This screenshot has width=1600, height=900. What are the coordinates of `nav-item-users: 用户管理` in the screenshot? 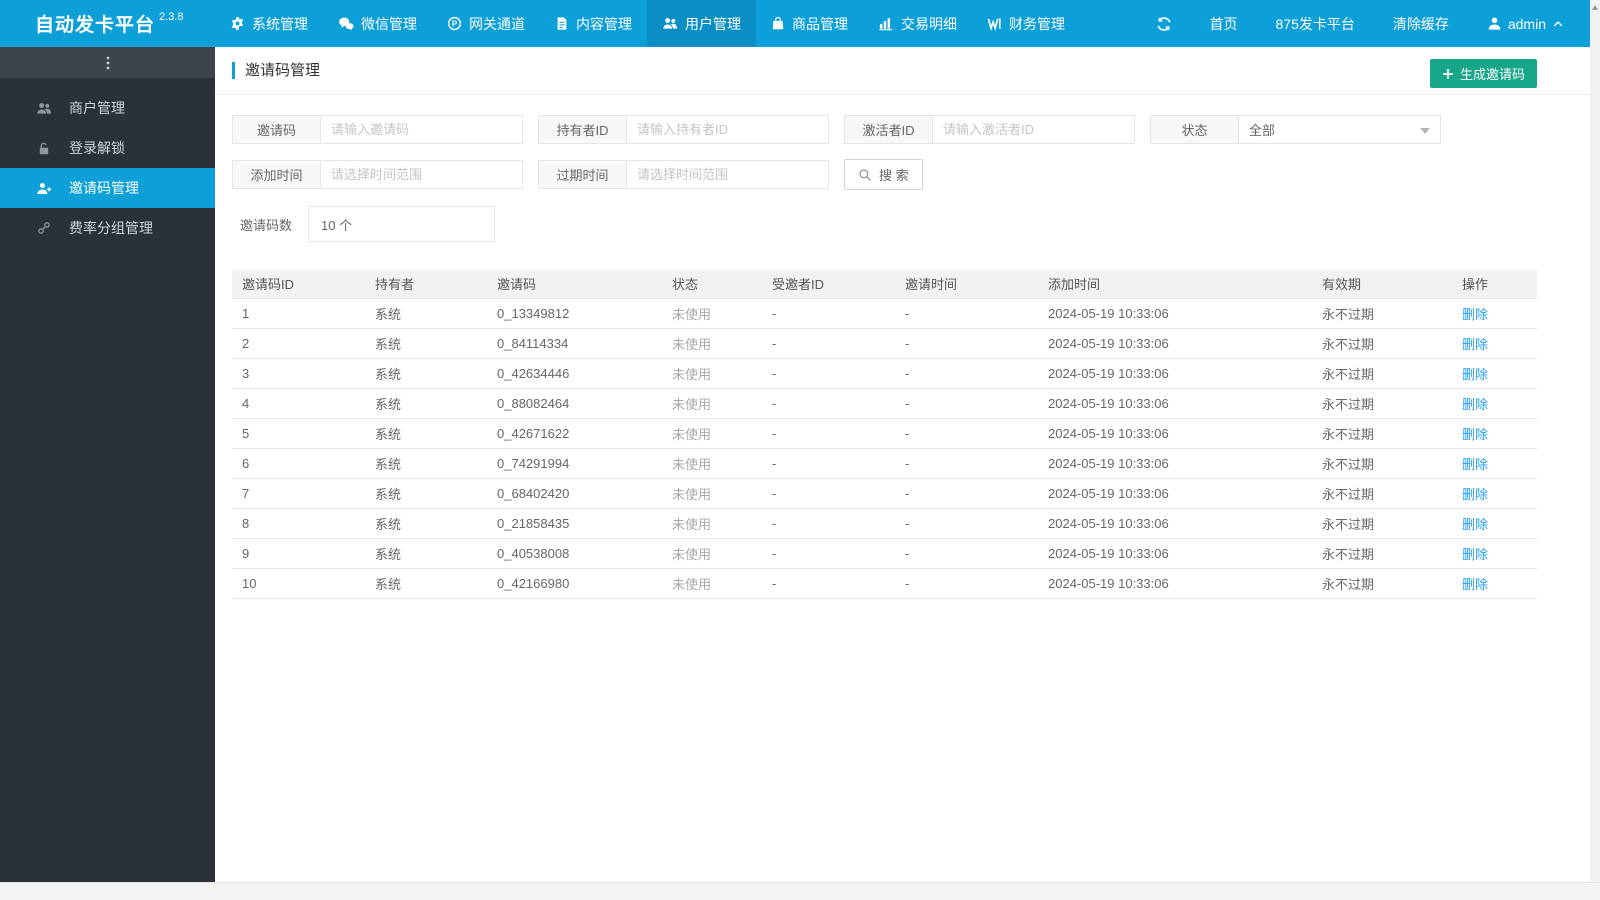 It's located at (701, 23).